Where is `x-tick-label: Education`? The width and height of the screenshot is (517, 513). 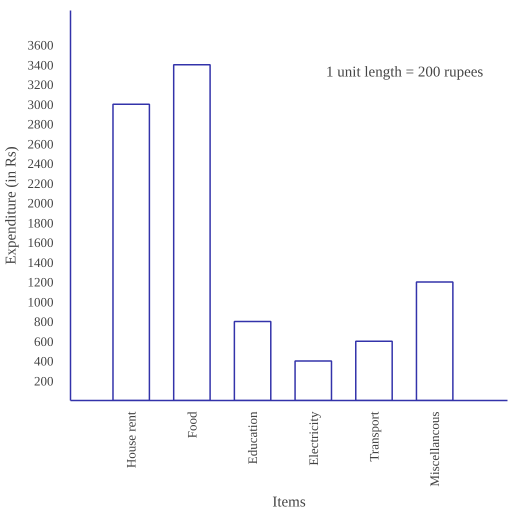
x-tick-label: Education is located at coordinates (252, 437).